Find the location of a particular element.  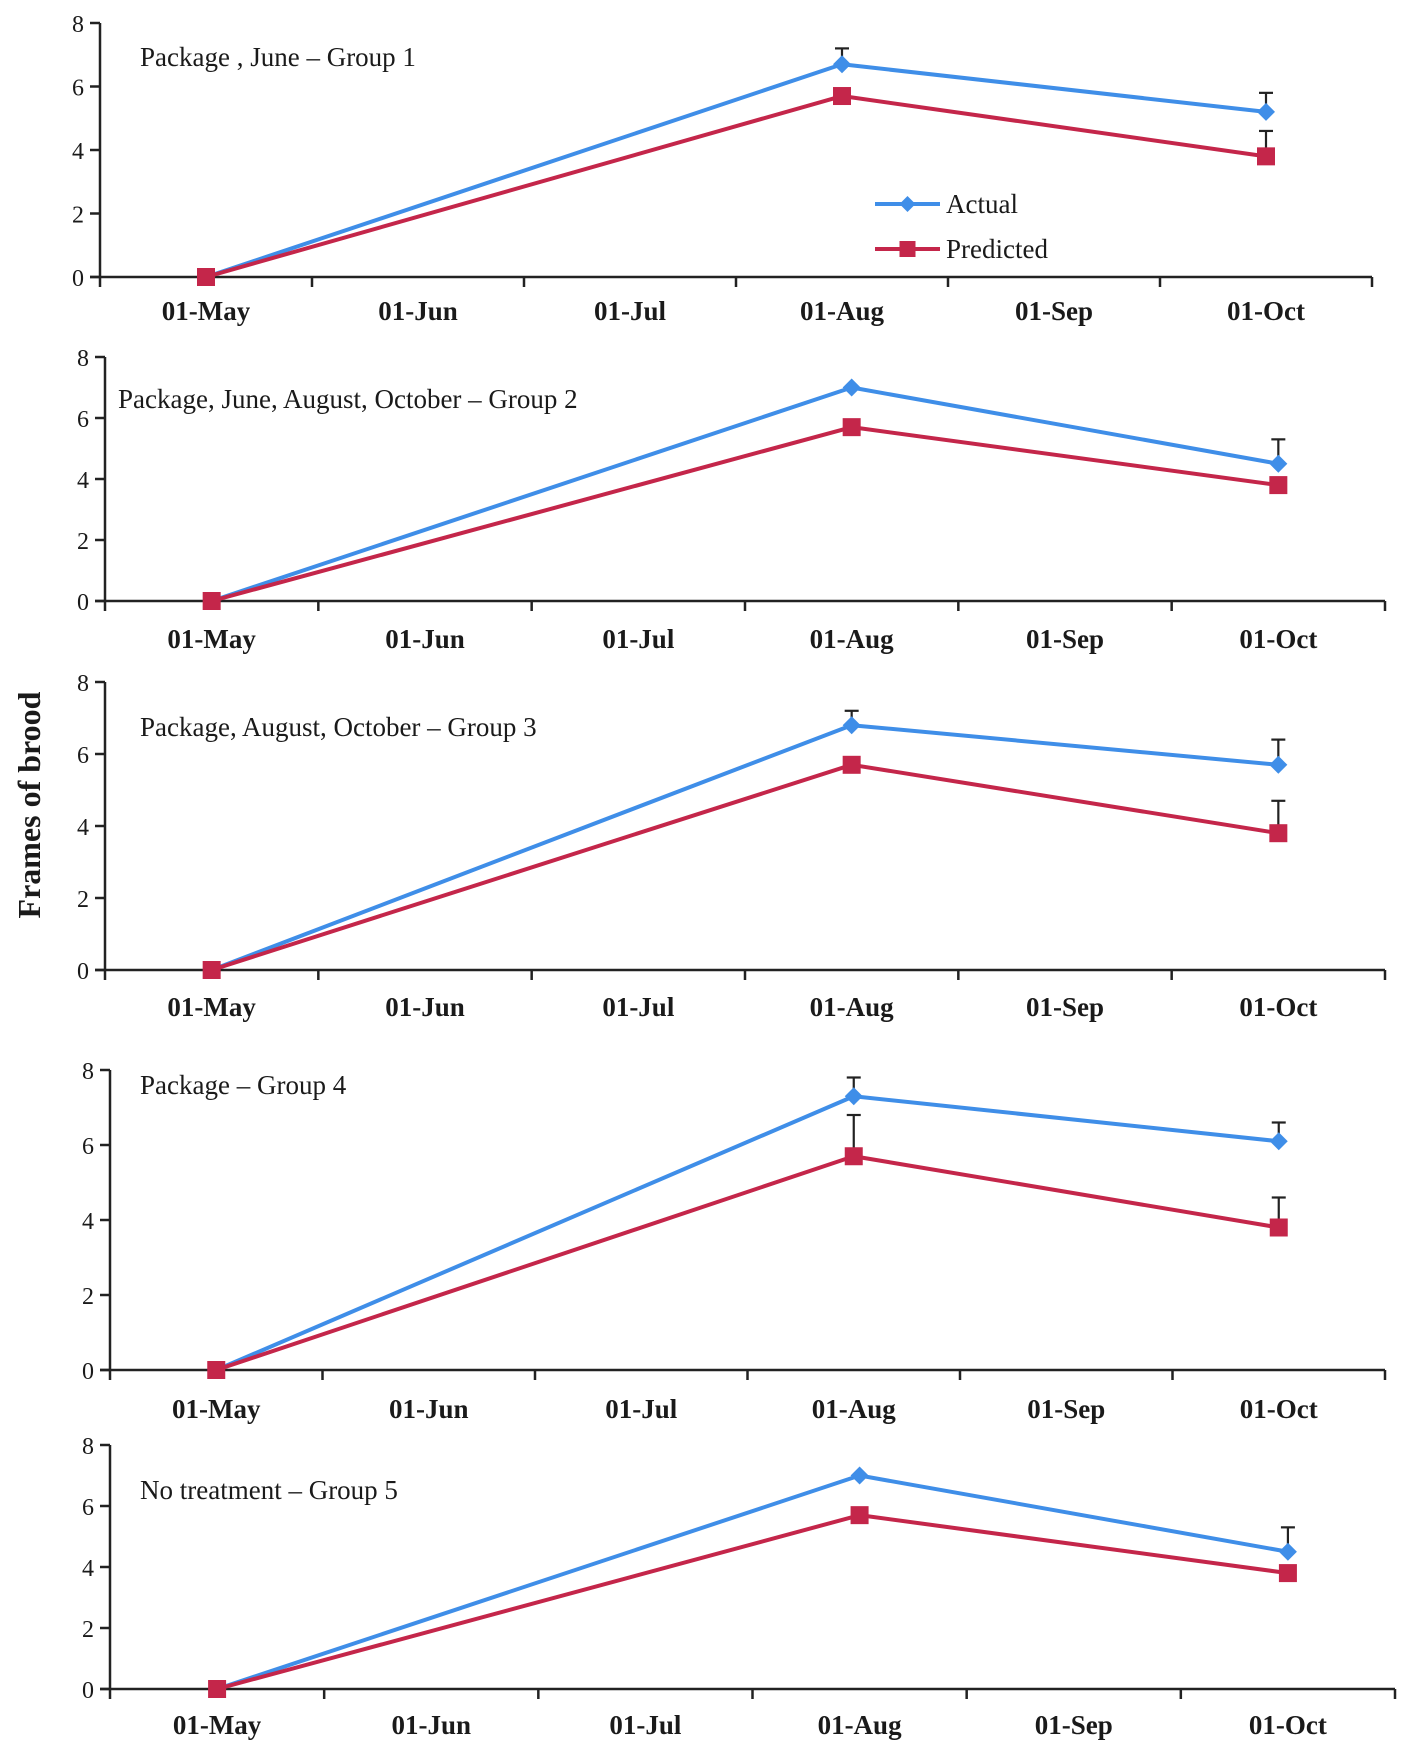

legend-label: Actual is located at coordinates (982, 204).